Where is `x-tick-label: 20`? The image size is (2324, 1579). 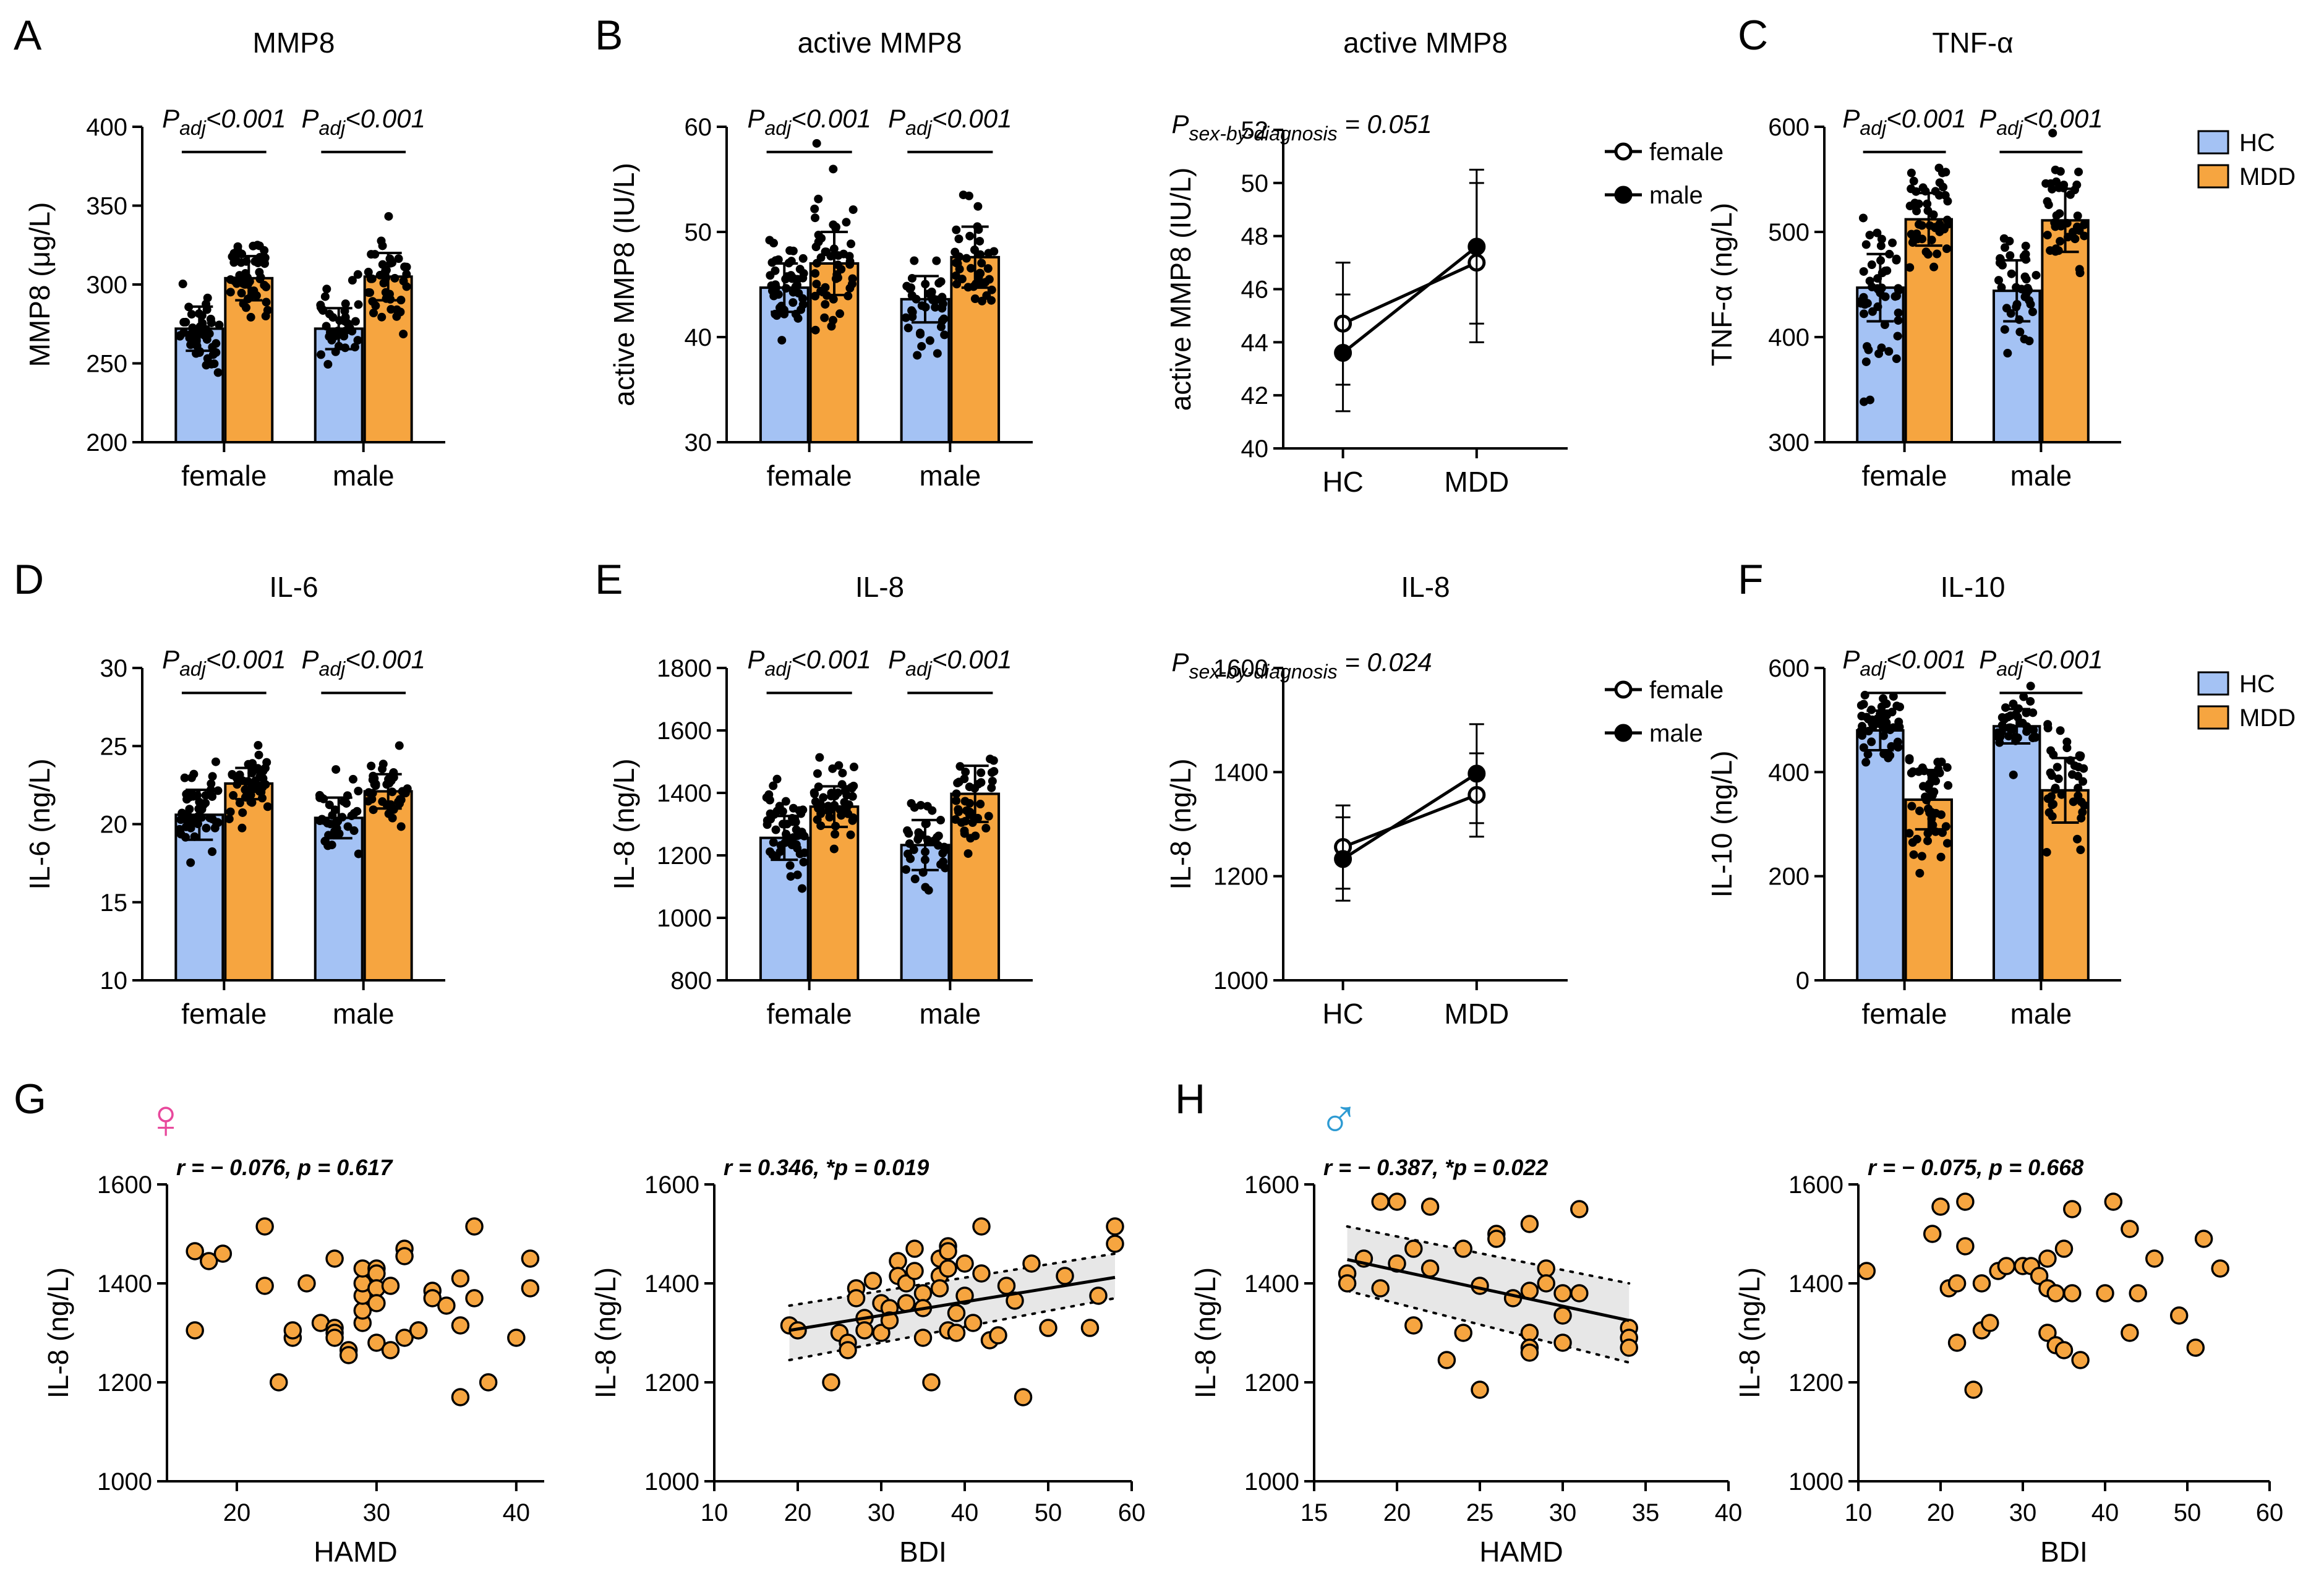 x-tick-label: 20 is located at coordinates (1397, 1512).